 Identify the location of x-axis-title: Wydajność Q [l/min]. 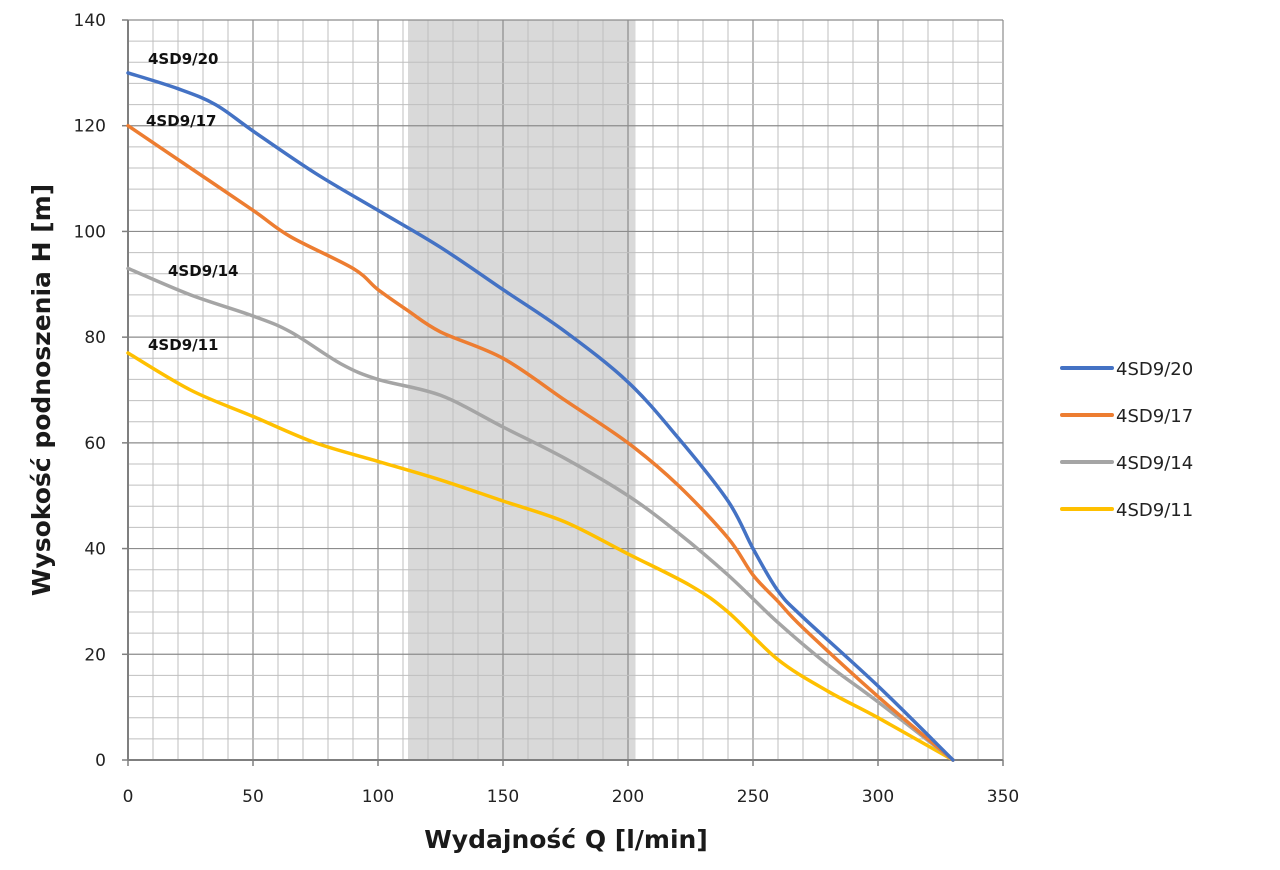
(566, 839).